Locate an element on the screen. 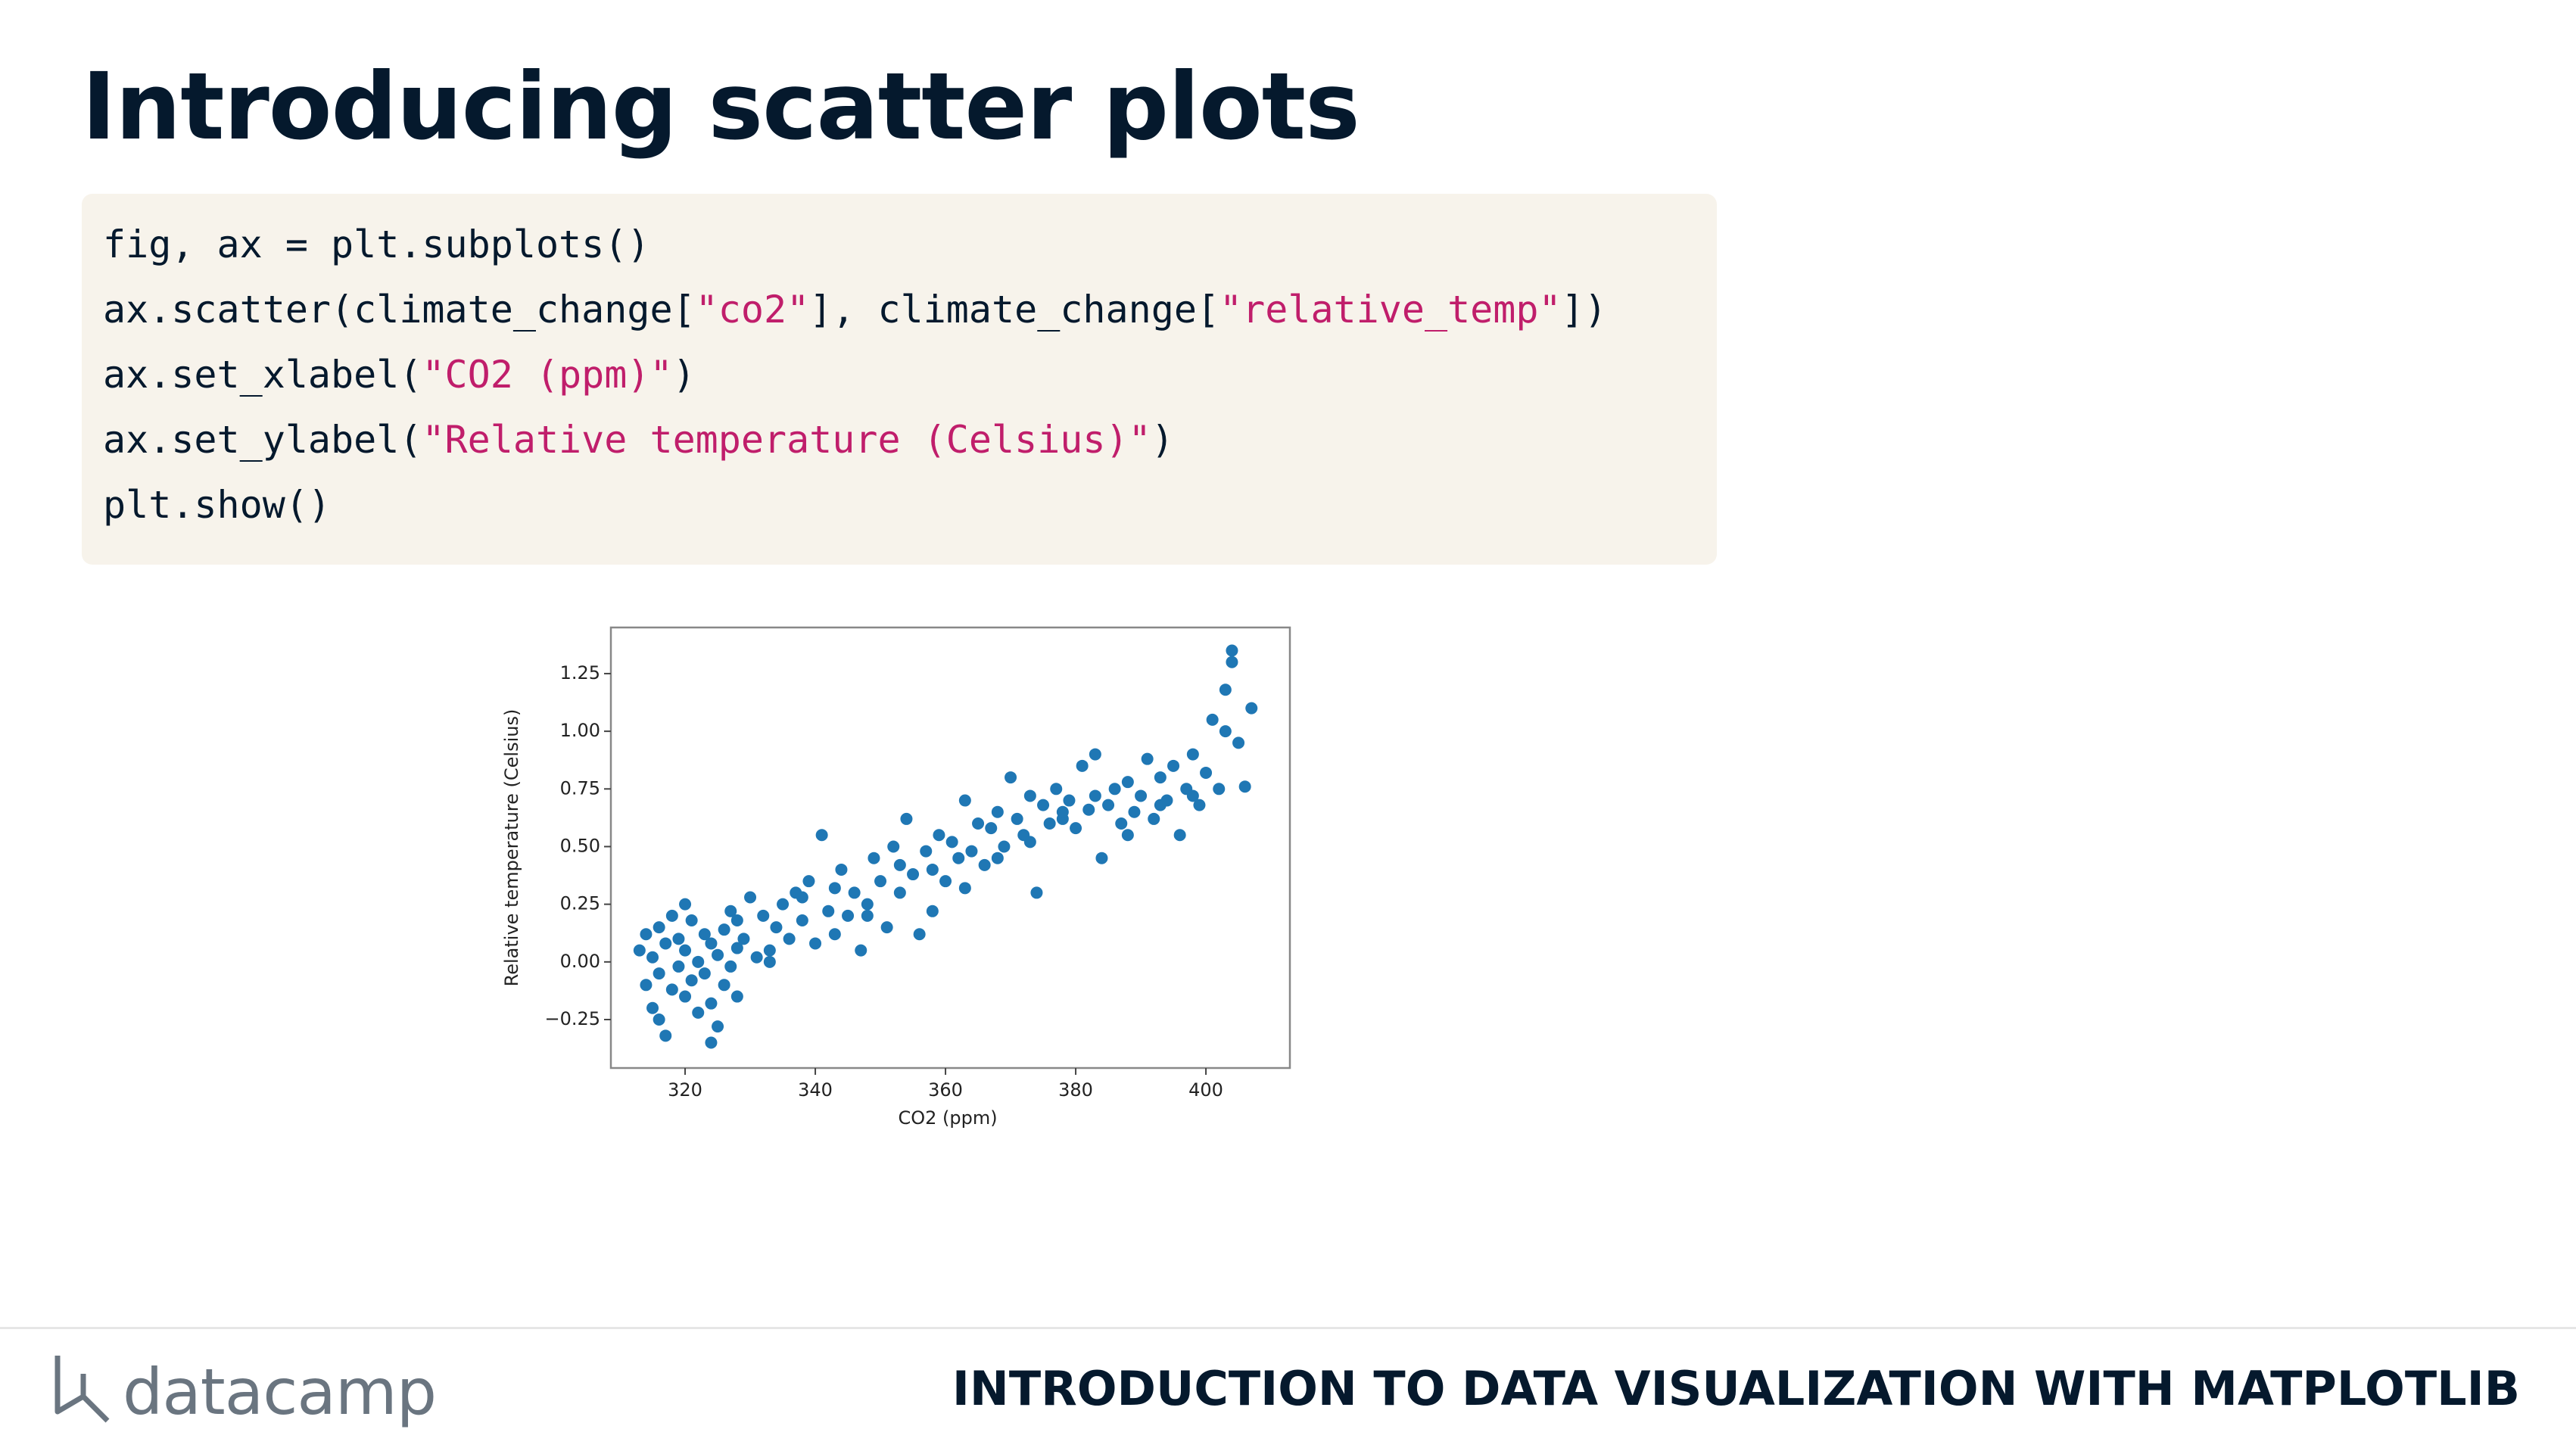 This screenshot has width=2576, height=1451. x-axis-label: CO2 (ppm) is located at coordinates (947, 1118).